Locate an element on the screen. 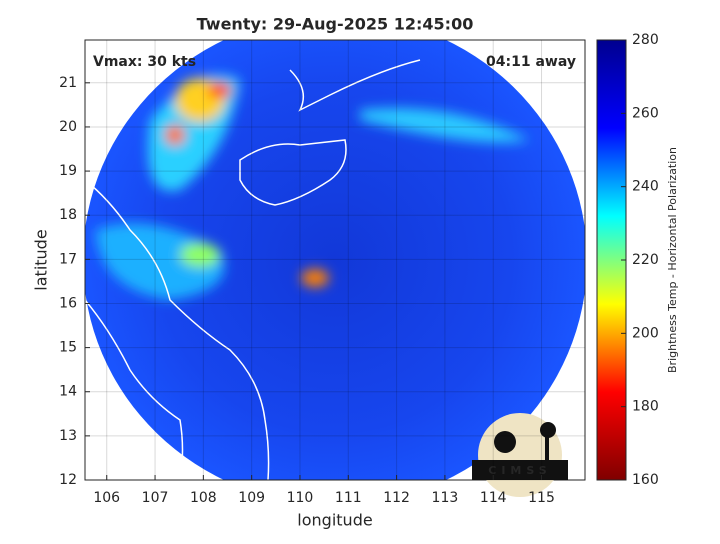  colorbar-tick-label: 280 is located at coordinates (645, 40).